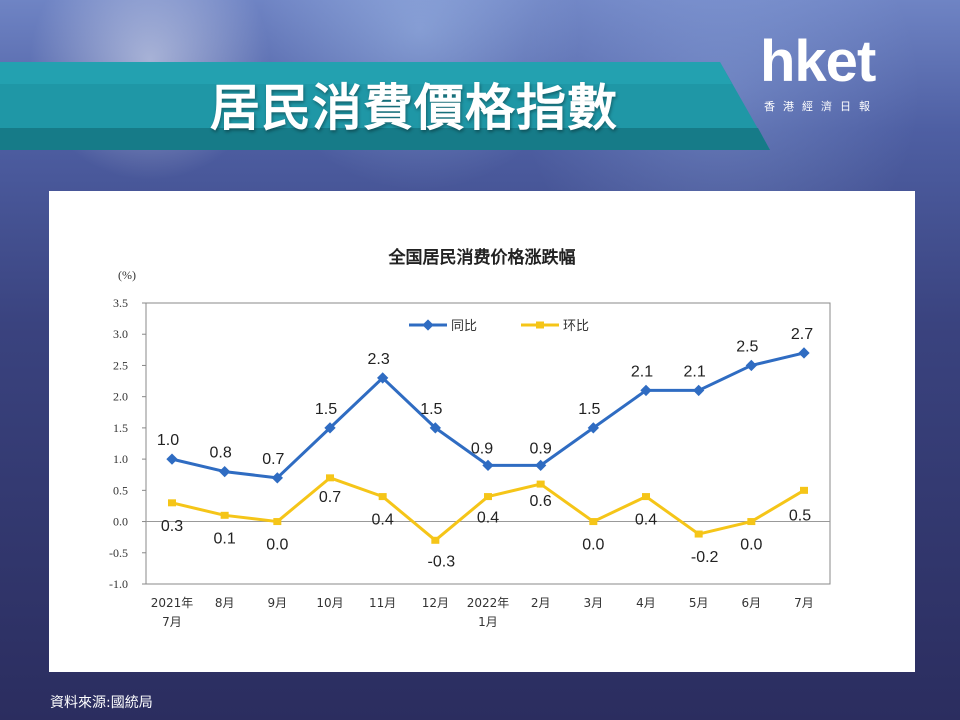 The height and width of the screenshot is (720, 960). I want to click on x-tick-label: 3月, so click(594, 603).